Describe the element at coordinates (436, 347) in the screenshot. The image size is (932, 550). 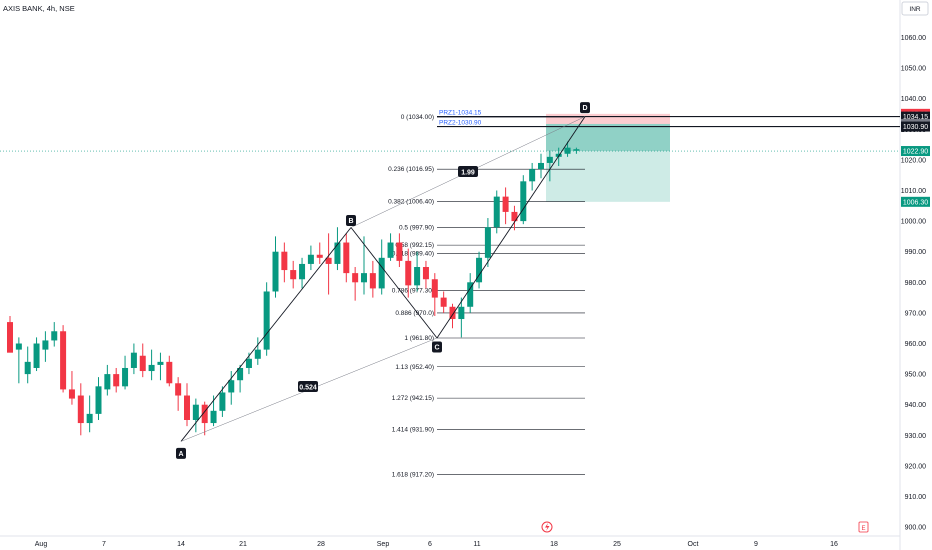
I see `point-label: C` at that location.